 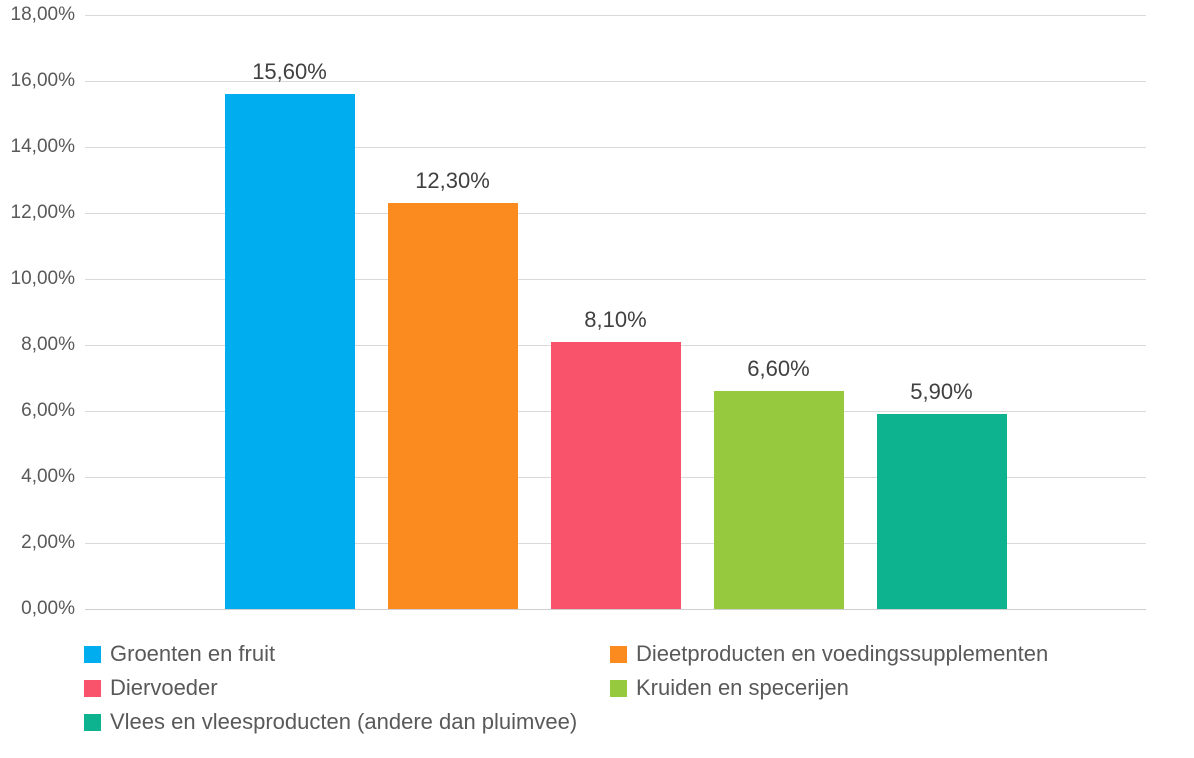 What do you see at coordinates (941, 511) in the screenshot?
I see `bar-vlees-en-vleesproducten-andere-dan-pluimvee` at bounding box center [941, 511].